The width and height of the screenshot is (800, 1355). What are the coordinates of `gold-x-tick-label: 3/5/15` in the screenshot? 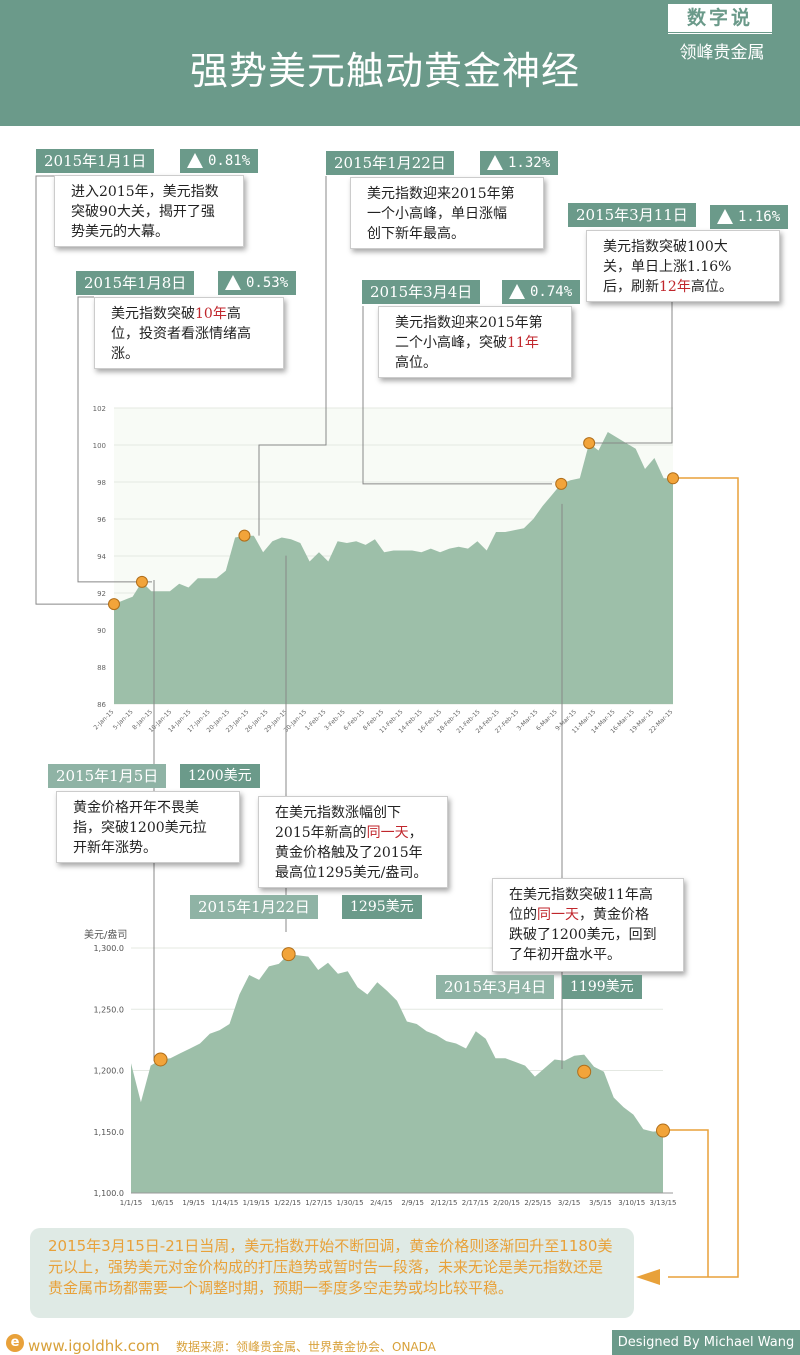 It's located at (600, 1203).